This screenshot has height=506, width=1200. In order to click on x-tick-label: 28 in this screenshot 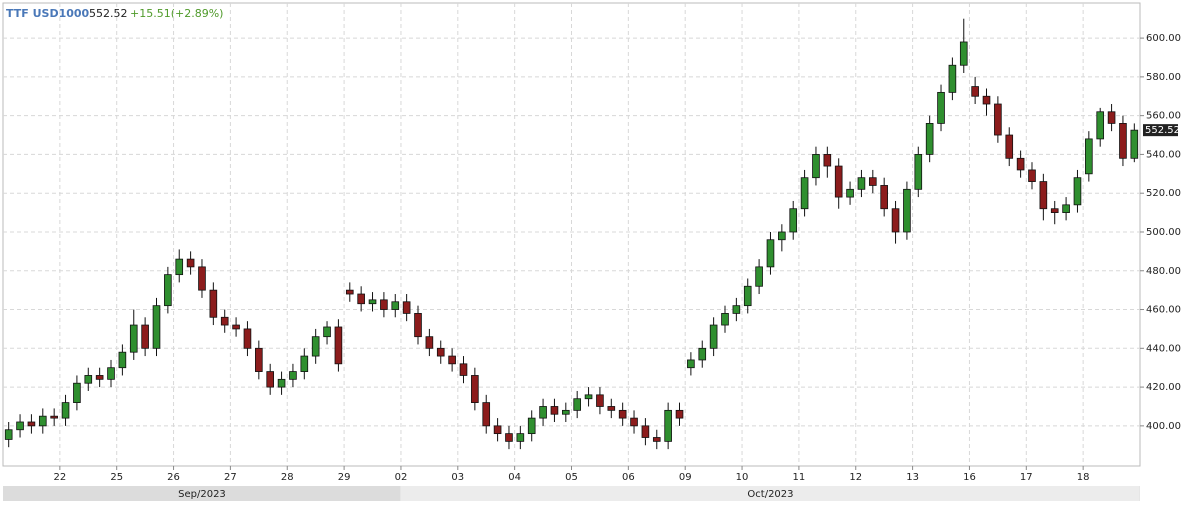, I will do `click(287, 477)`.